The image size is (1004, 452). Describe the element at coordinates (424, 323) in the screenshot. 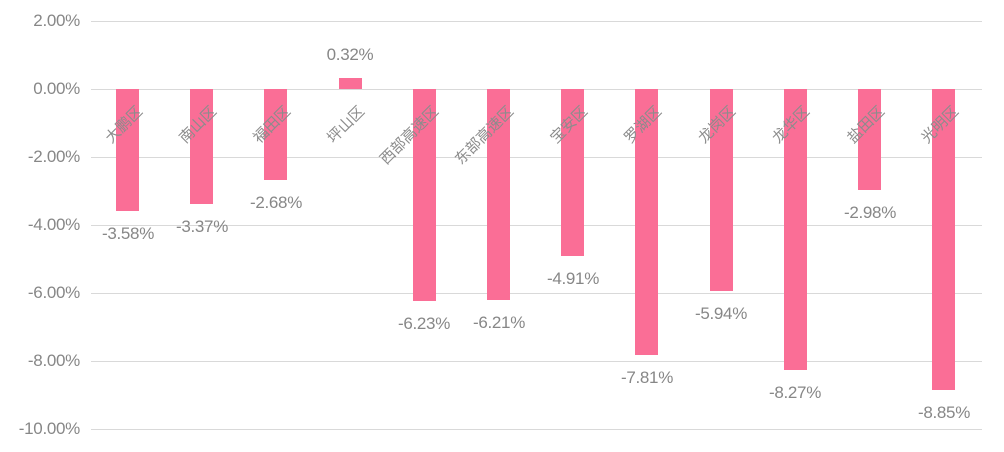

I see `bar-data-label: -6.23%` at that location.